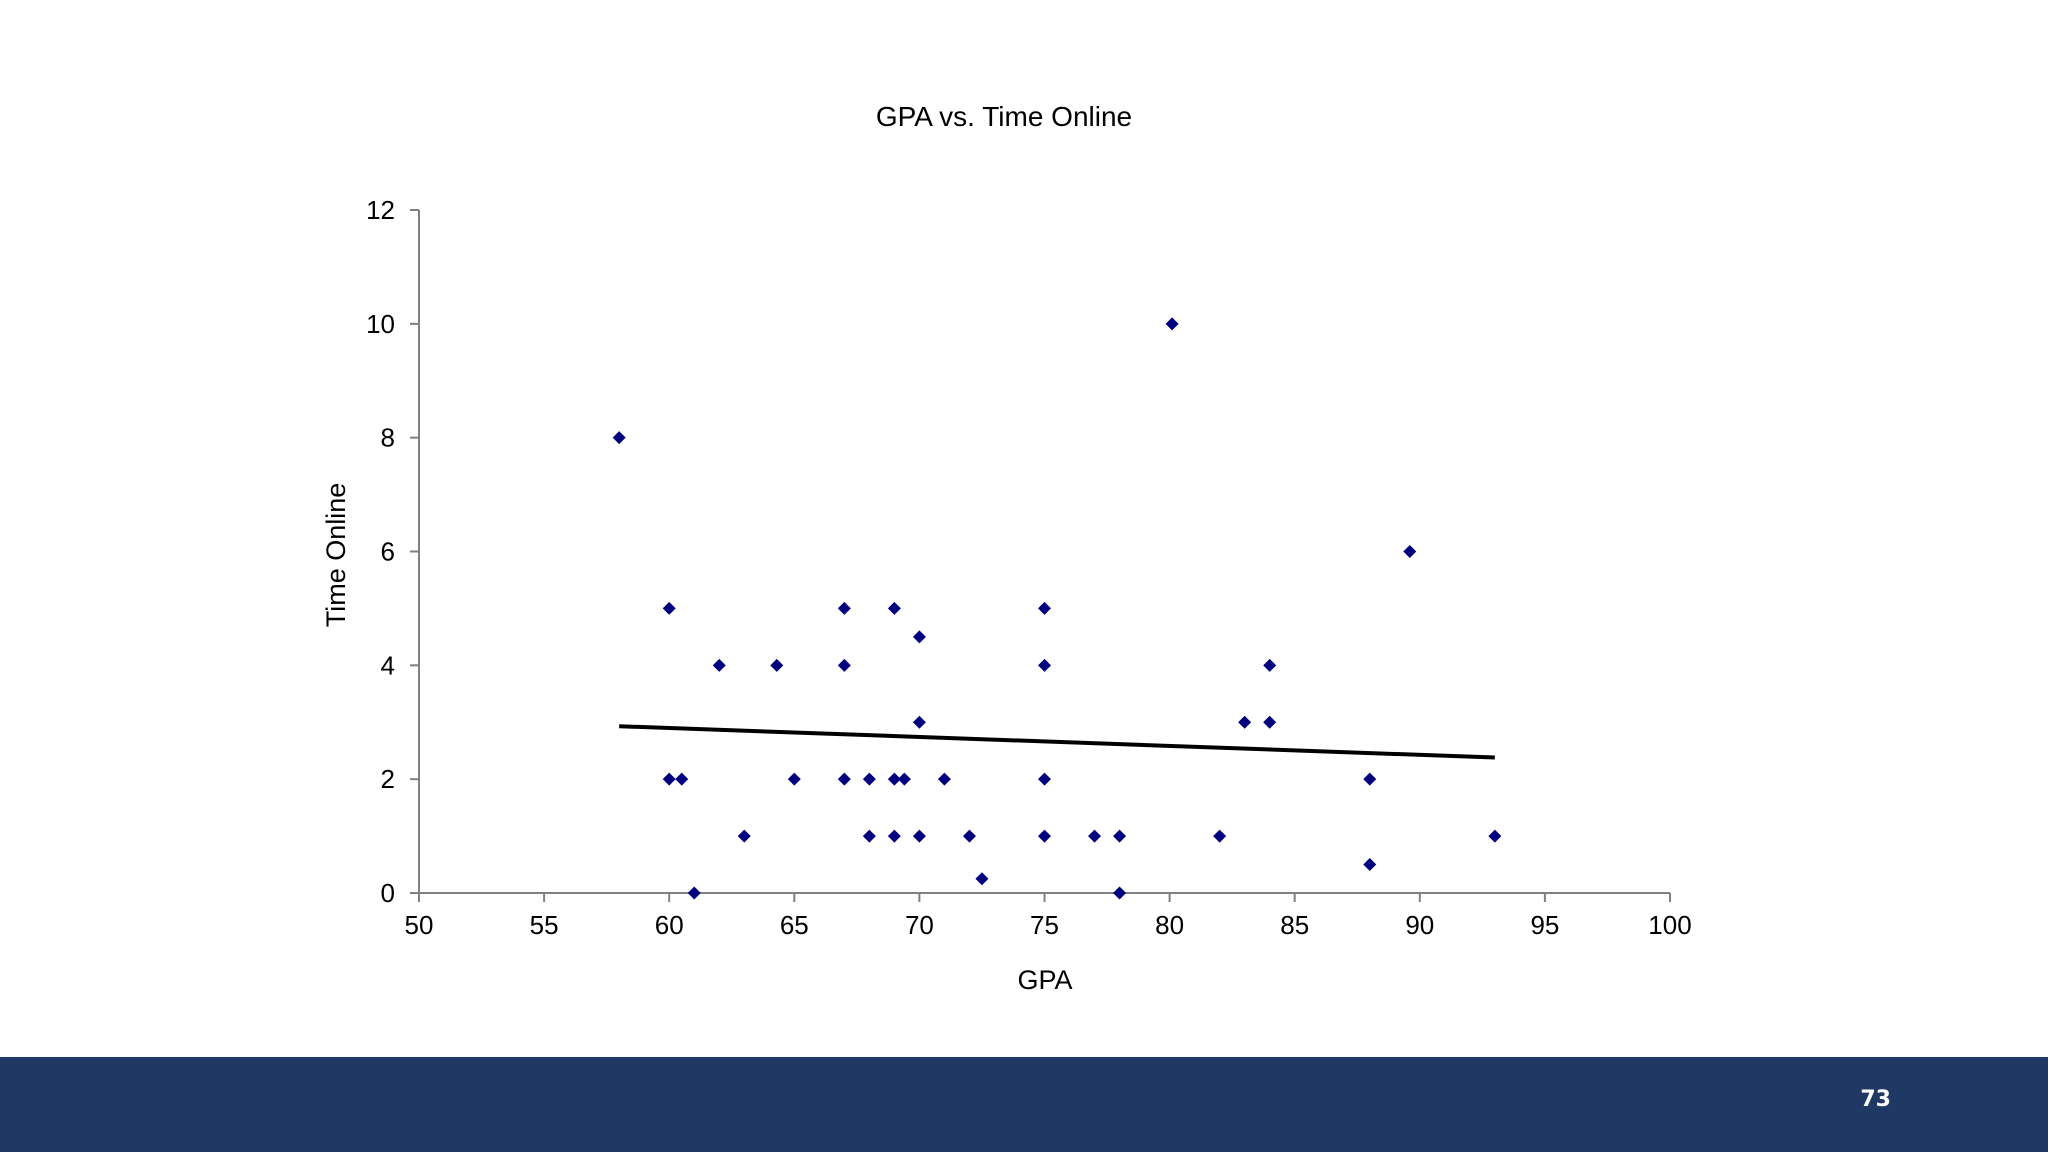 This screenshot has width=2048, height=1152. I want to click on page-number: 73, so click(1875, 1099).